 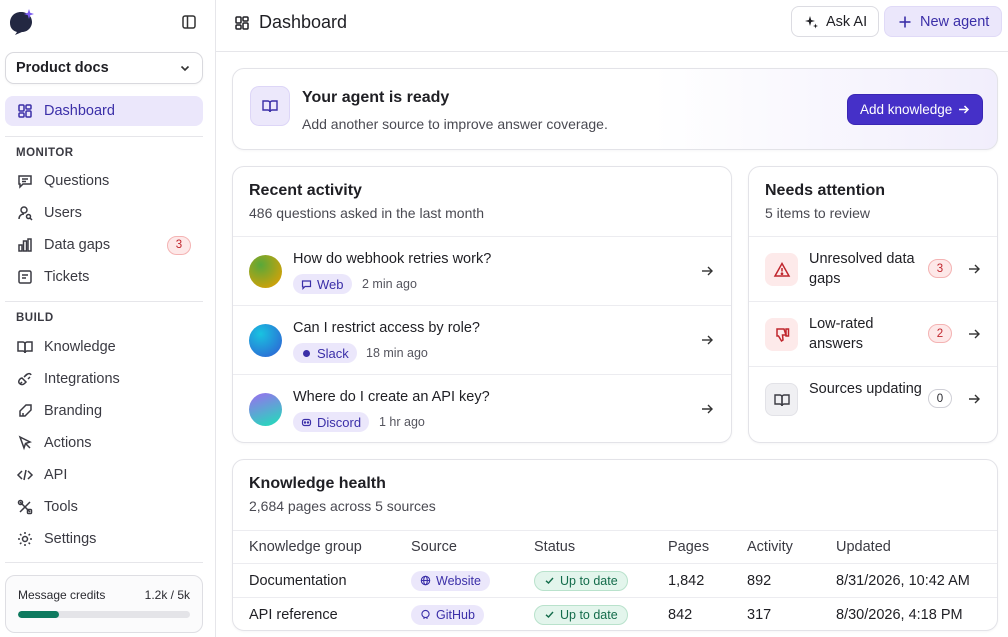 I want to click on code-icon, so click(x=25, y=475).